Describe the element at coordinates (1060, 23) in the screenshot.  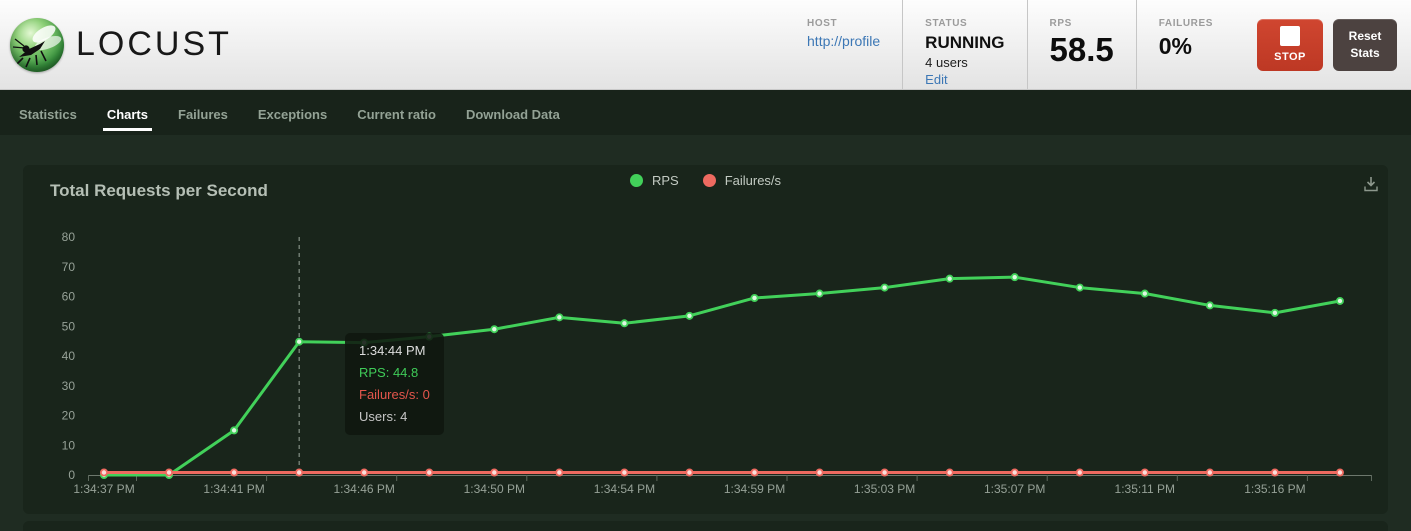
I see `rps-label: RPS` at that location.